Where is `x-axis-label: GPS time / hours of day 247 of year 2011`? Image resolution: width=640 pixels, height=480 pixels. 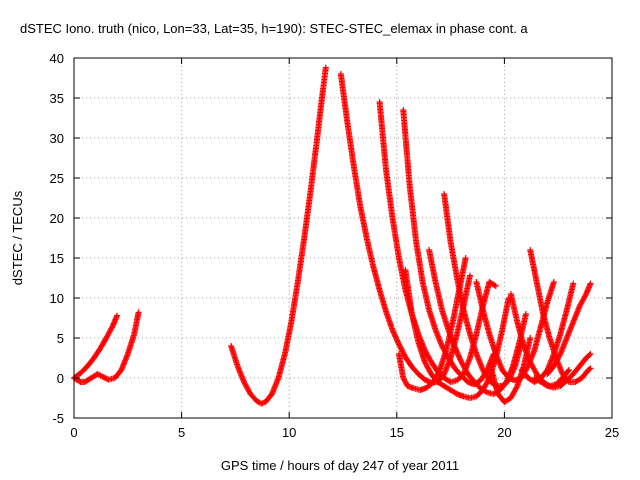 x-axis-label: GPS time / hours of day 247 of year 2011 is located at coordinates (340, 465).